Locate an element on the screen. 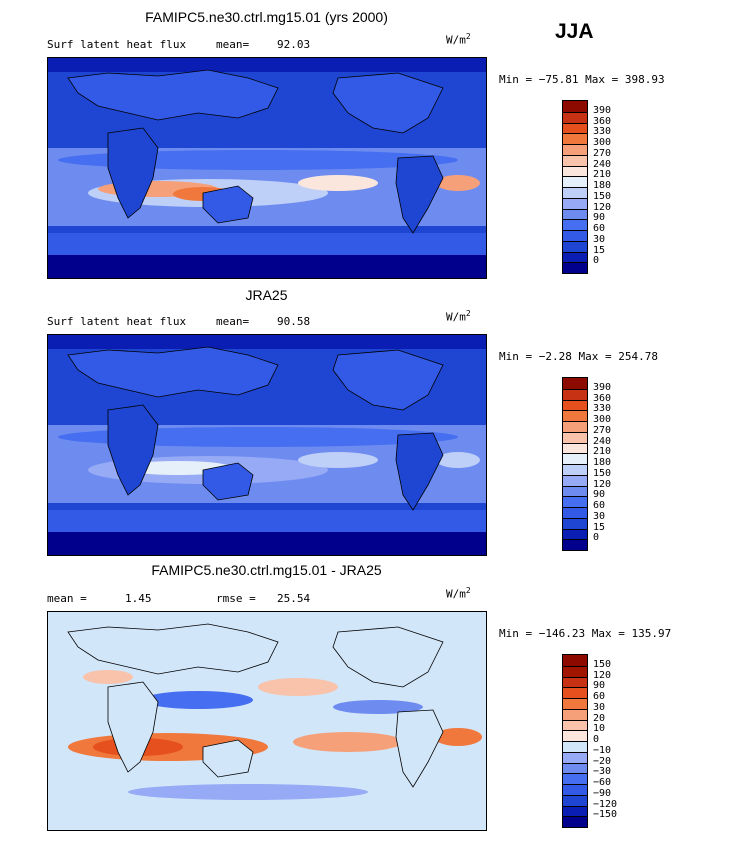  pacific-max is located at coordinates (338, 183).